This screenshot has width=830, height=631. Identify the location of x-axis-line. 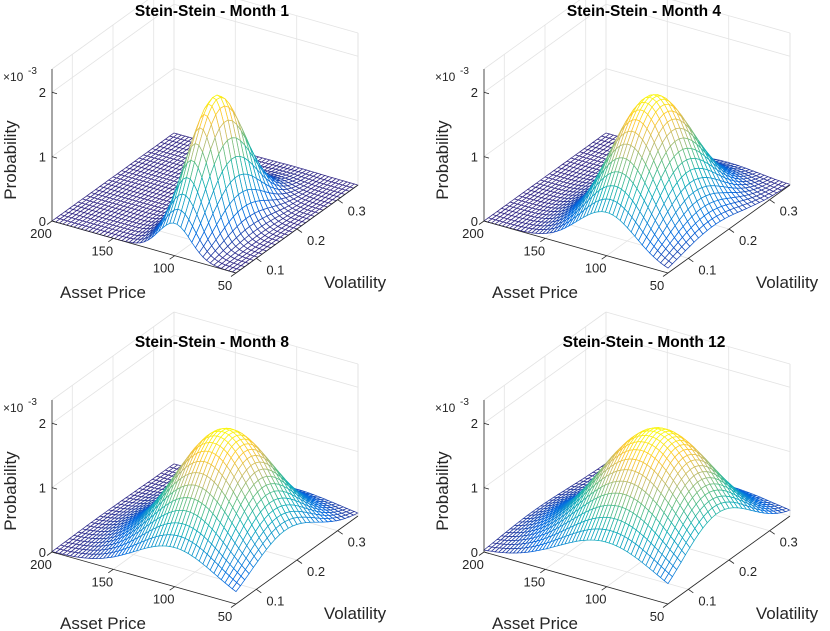
(144, 247).